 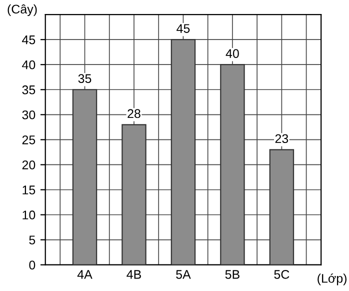 I want to click on x-tick-label: 5C, so click(x=282, y=274).